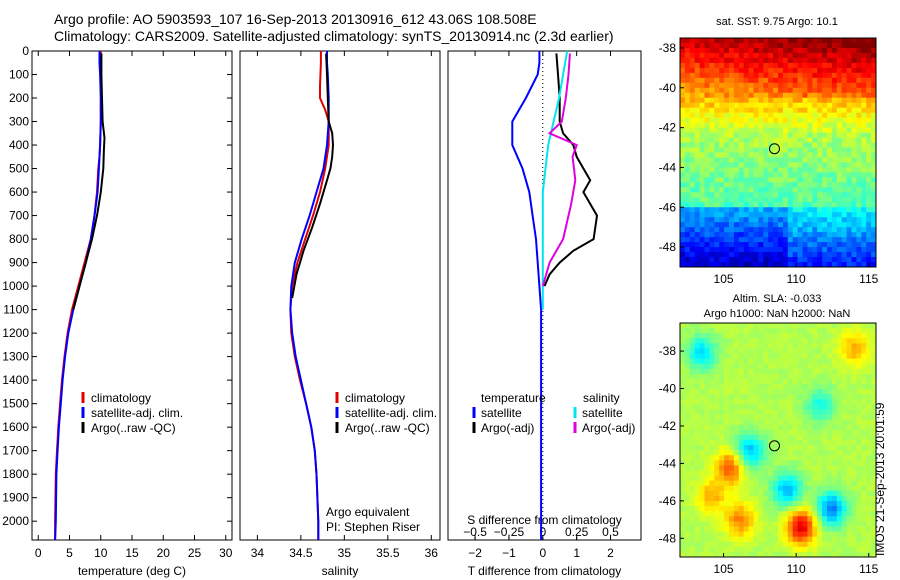 This screenshot has height=580, width=900. I want to click on diff-s-tick-label: −0.25, so click(509, 532).